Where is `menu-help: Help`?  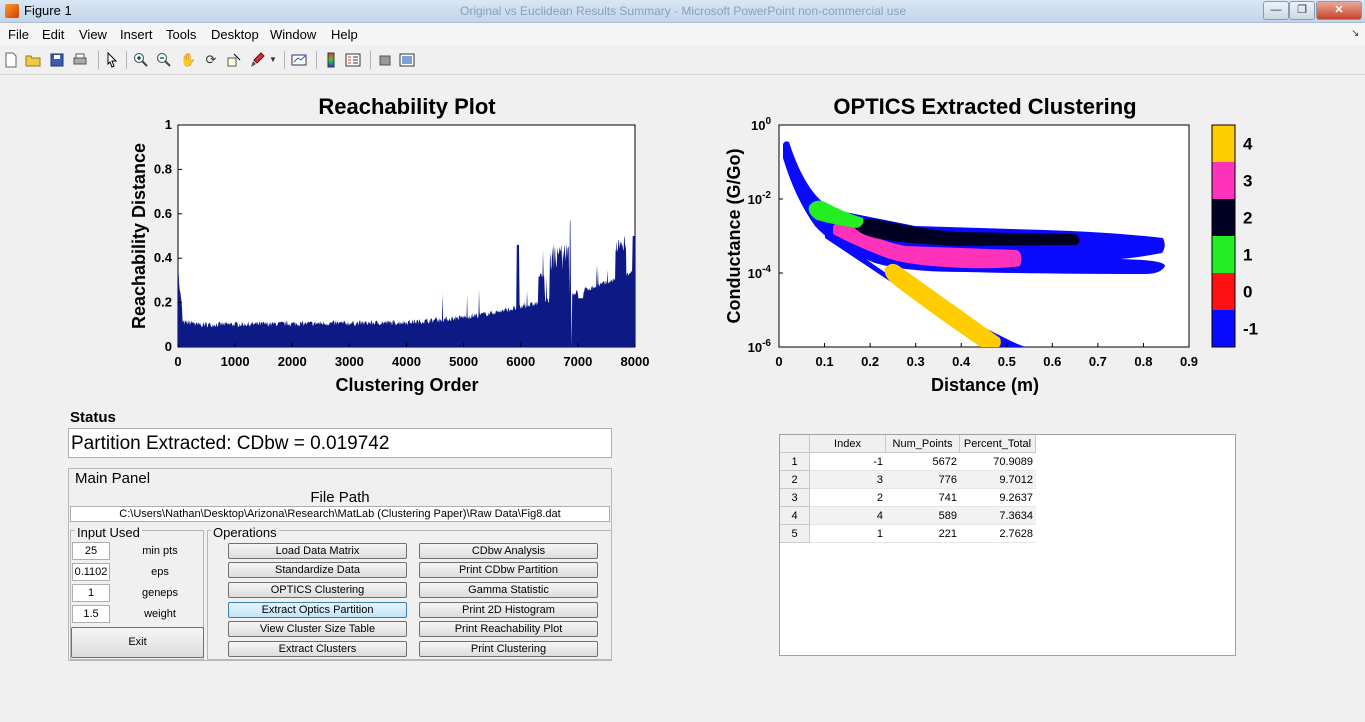
menu-help: Help is located at coordinates (344, 34).